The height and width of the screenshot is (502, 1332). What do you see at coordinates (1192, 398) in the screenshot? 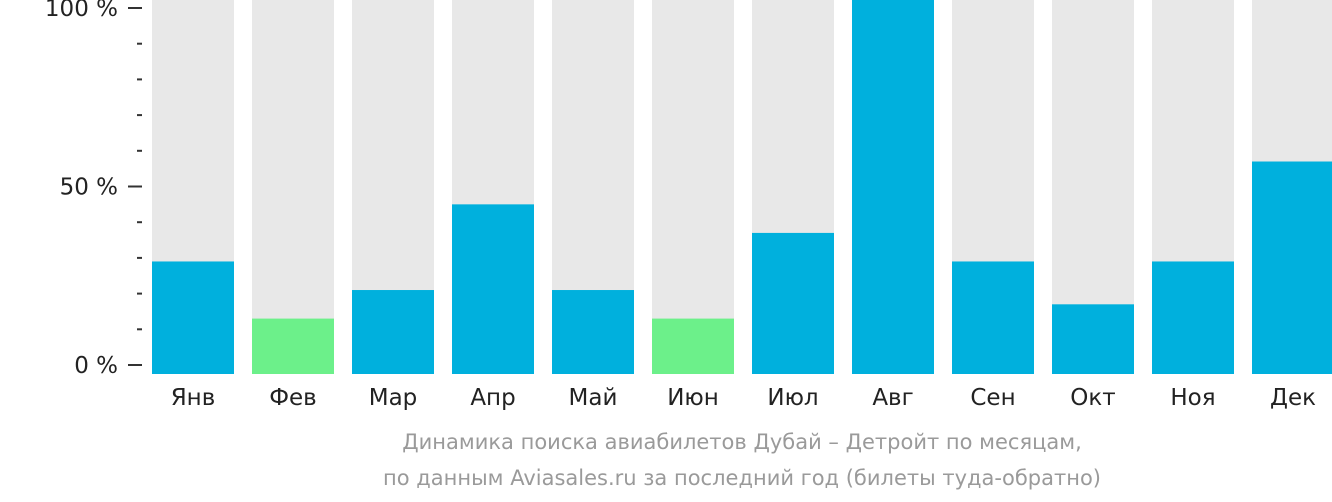
I see `x-tick-label-10: Ноя` at bounding box center [1192, 398].